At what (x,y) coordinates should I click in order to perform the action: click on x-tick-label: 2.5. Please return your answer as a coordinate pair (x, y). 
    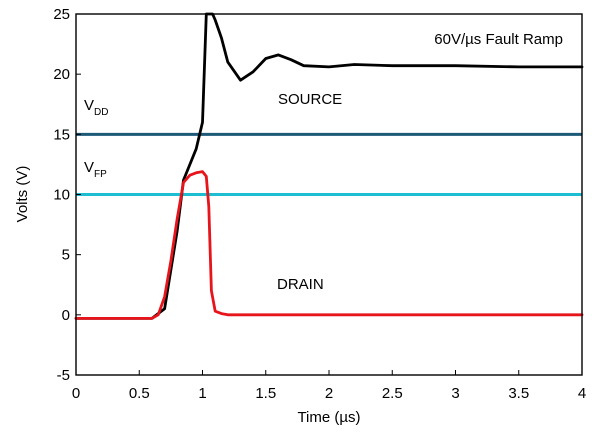
    Looking at the image, I should click on (392, 393).